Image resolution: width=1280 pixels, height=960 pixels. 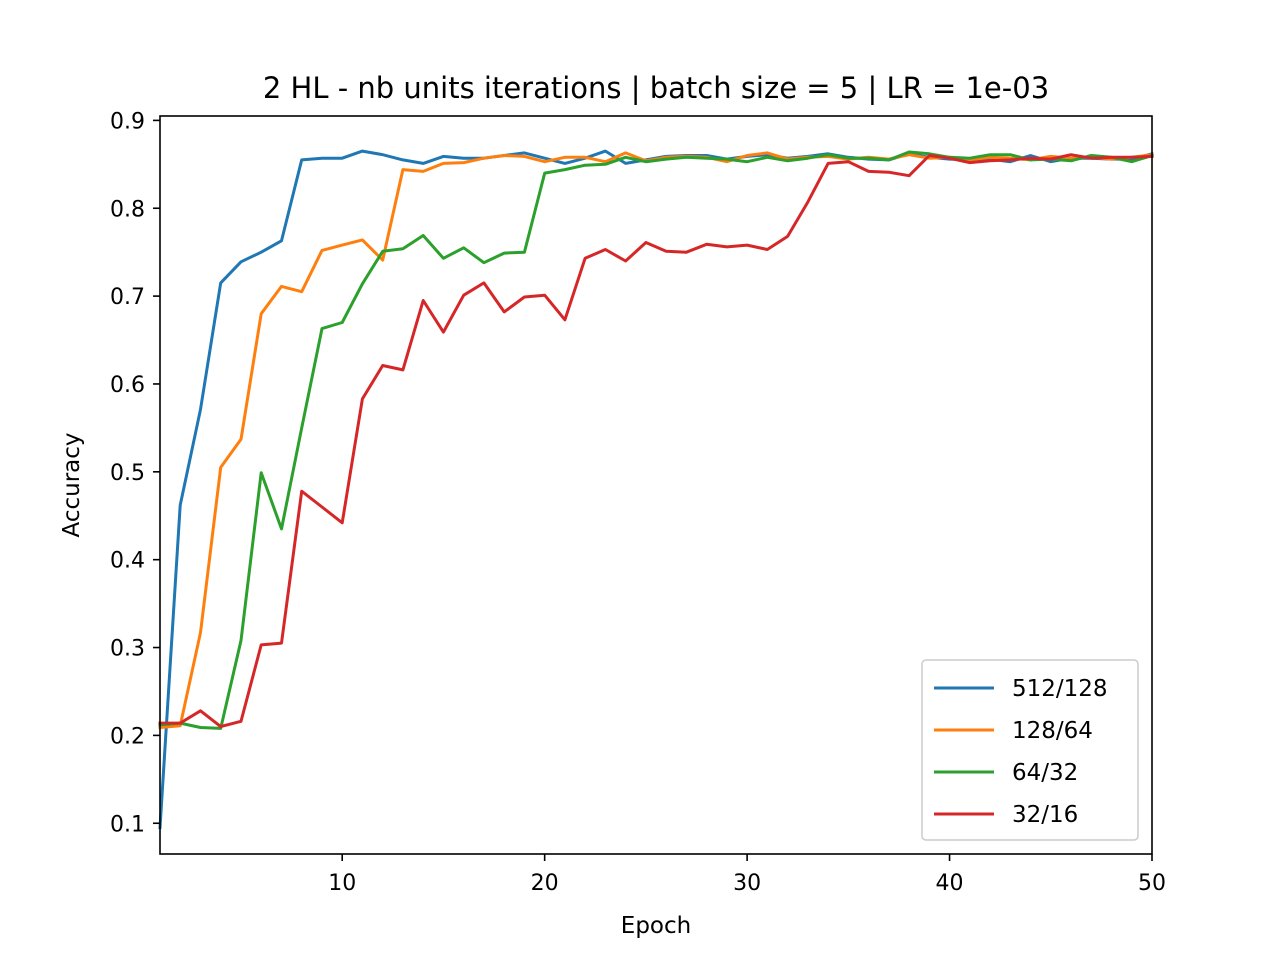 What do you see at coordinates (127, 121) in the screenshot?
I see `y-tick-label: 0.9` at bounding box center [127, 121].